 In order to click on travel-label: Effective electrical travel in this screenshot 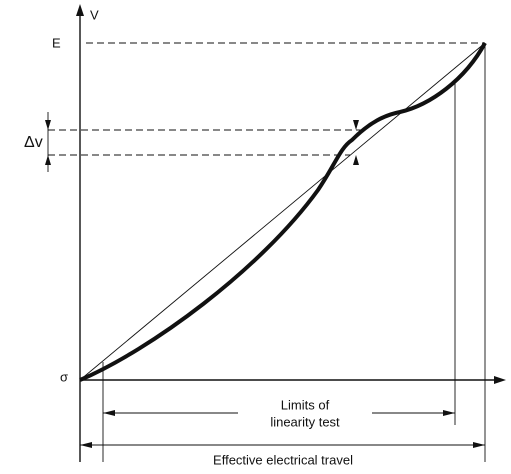, I will do `click(283, 459)`.